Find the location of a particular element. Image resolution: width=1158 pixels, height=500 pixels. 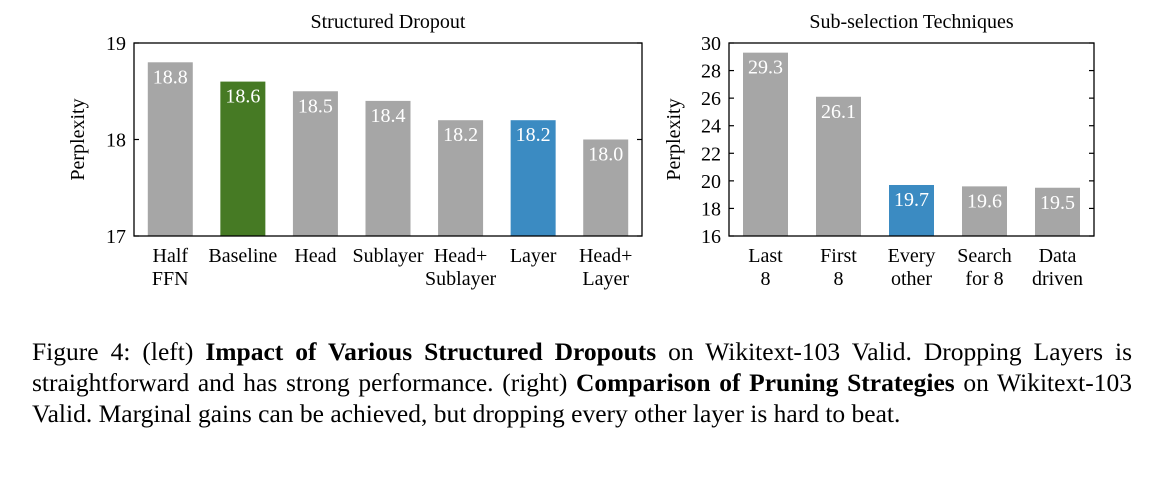

x-tick-label: Baseline is located at coordinates (242, 256).